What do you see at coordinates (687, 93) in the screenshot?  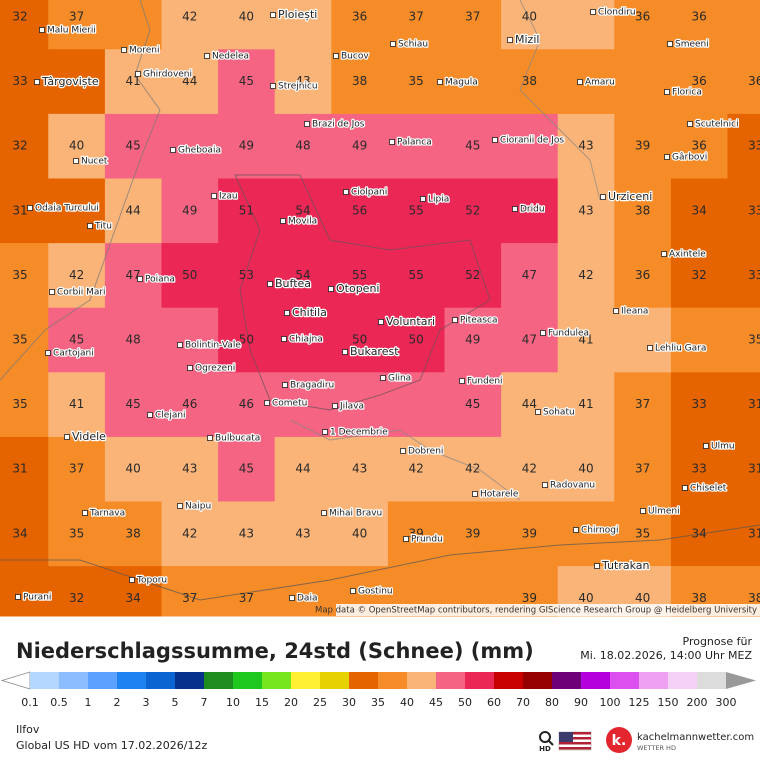 I see `city-label: Florica` at bounding box center [687, 93].